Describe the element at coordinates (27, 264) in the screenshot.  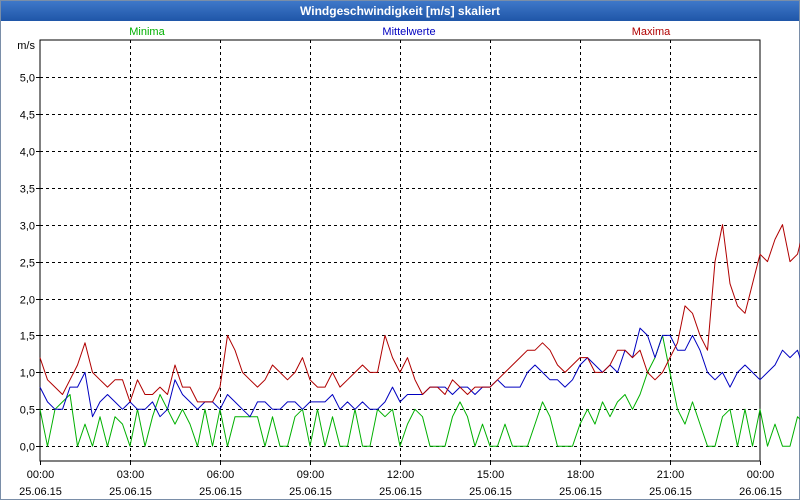
I see `y-tick-label: 2,5` at that location.